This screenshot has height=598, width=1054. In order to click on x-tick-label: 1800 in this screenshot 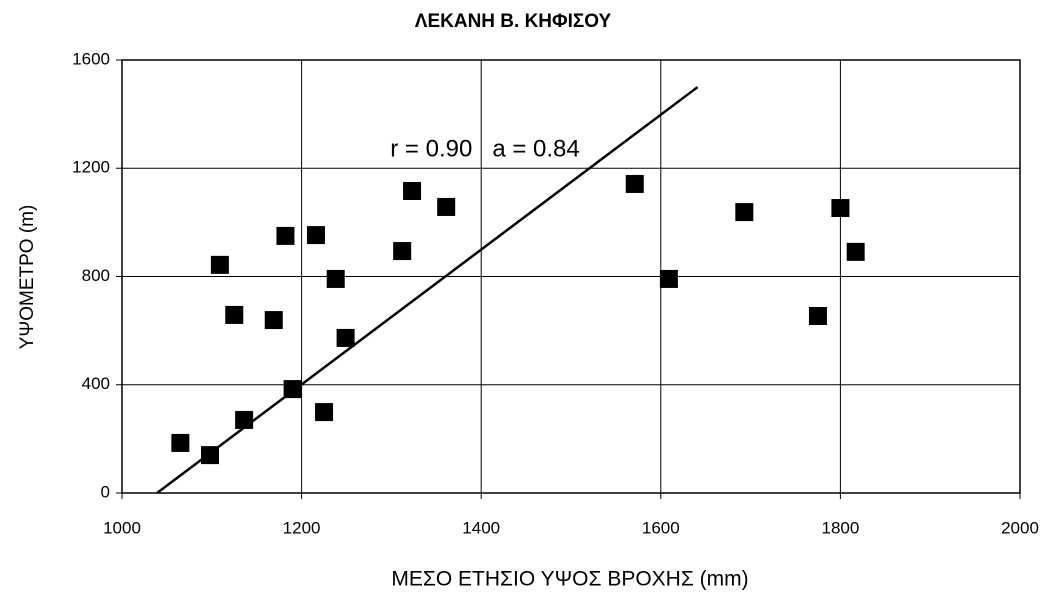, I will do `click(840, 527)`.